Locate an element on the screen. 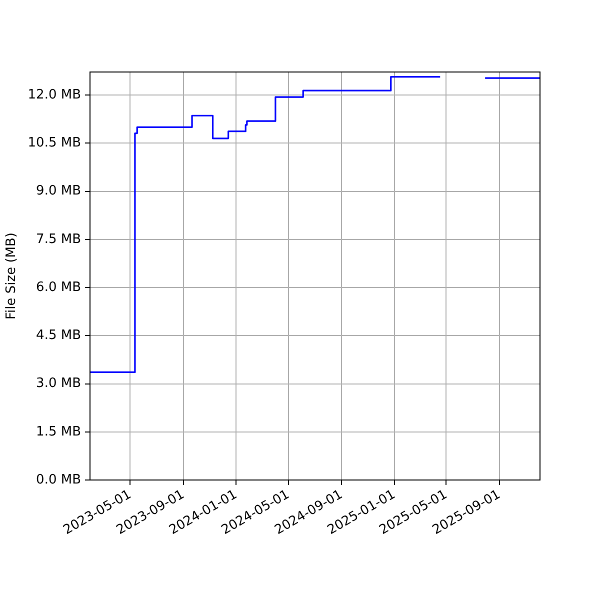 The width and height of the screenshot is (600, 600). y-tick-label: 4.5 MB is located at coordinates (58, 336).